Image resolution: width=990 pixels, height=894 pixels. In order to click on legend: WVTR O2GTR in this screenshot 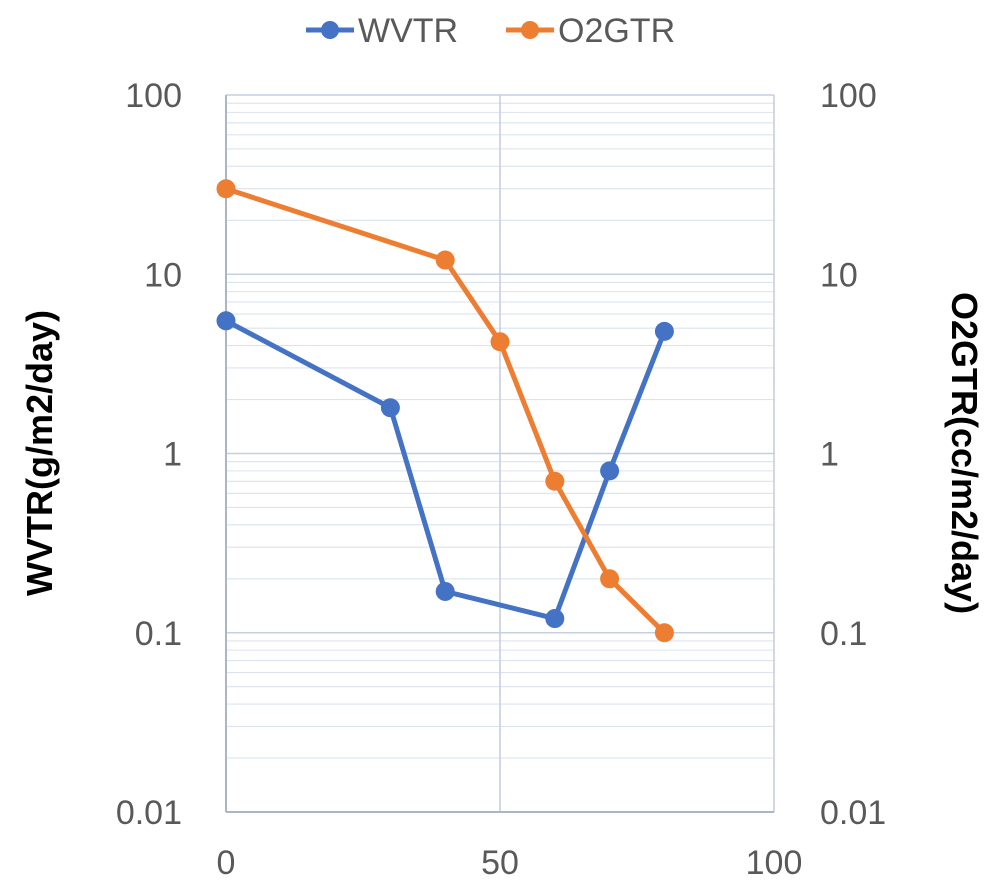, I will do `click(490, 31)`.